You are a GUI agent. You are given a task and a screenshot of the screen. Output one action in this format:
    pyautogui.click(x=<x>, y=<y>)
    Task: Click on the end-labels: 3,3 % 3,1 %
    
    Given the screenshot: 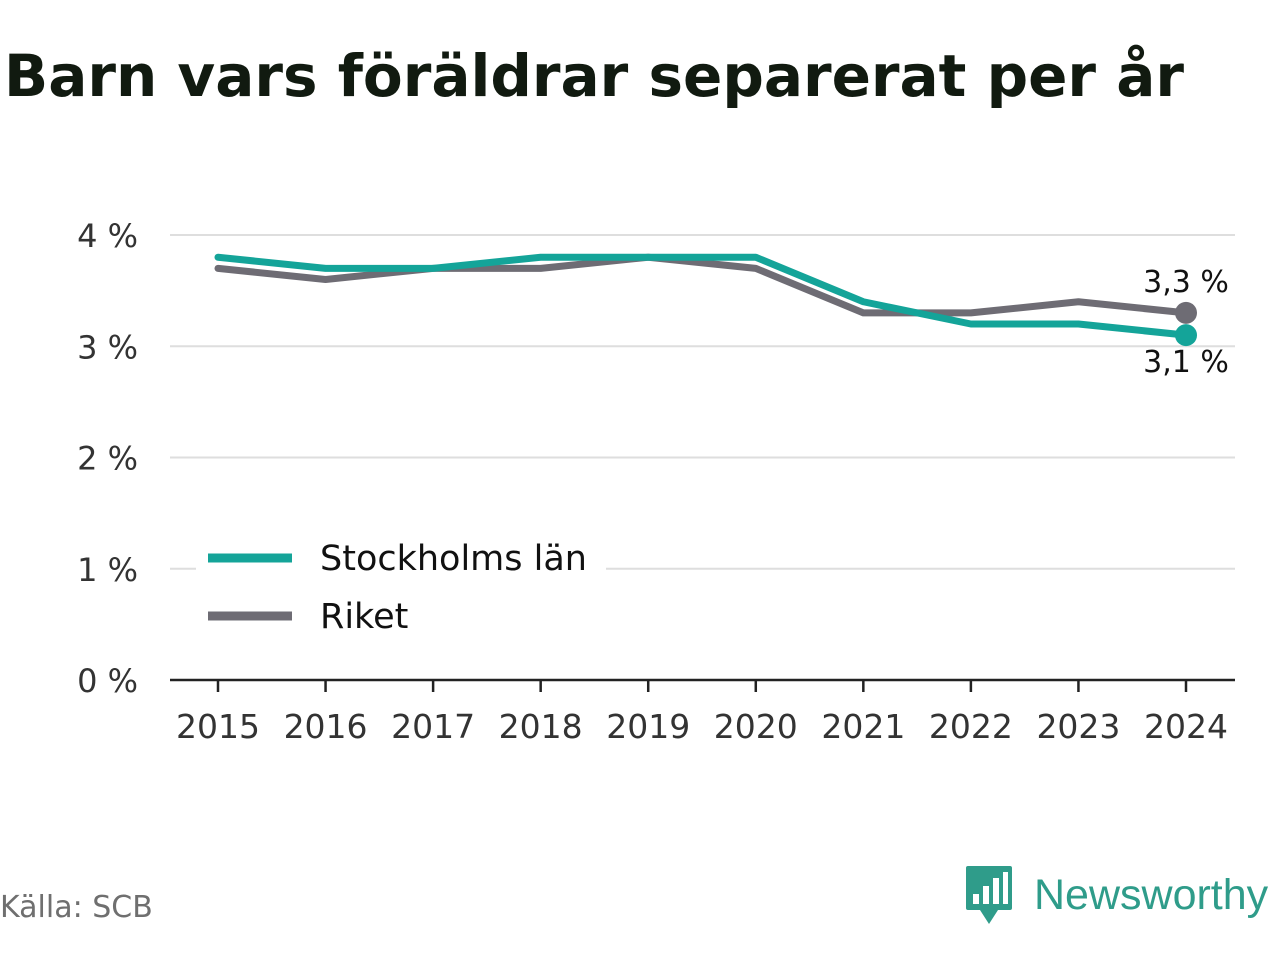 What is the action you would take?
    pyautogui.click(x=1186, y=322)
    